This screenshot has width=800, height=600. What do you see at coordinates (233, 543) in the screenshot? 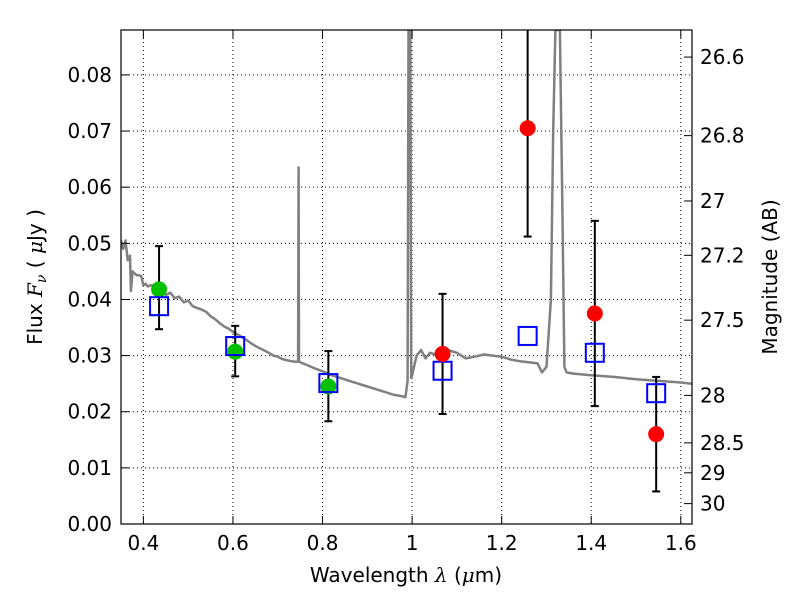
I see `x-tick-label: 0.6` at bounding box center [233, 543].